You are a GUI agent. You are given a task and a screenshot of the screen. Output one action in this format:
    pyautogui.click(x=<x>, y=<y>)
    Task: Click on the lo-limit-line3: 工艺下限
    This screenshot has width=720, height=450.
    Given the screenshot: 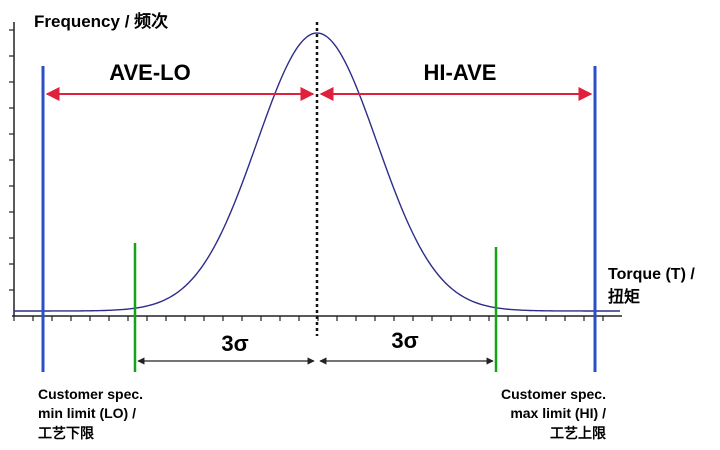 What is the action you would take?
    pyautogui.click(x=66, y=433)
    